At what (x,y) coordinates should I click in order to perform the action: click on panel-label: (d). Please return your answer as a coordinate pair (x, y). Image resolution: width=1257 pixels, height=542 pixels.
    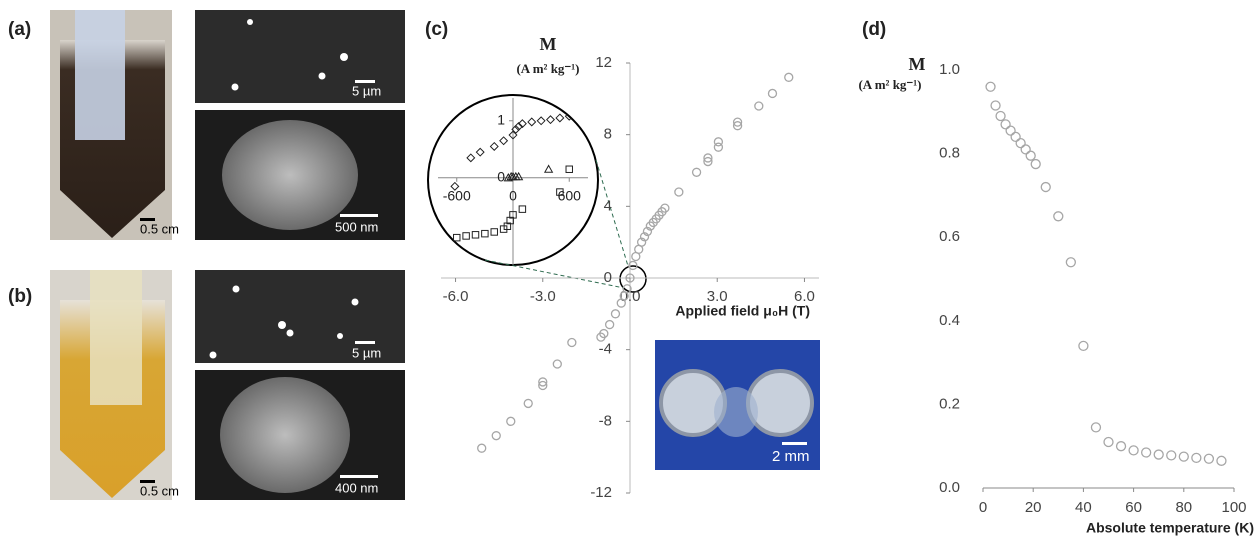
    Looking at the image, I should click on (874, 29).